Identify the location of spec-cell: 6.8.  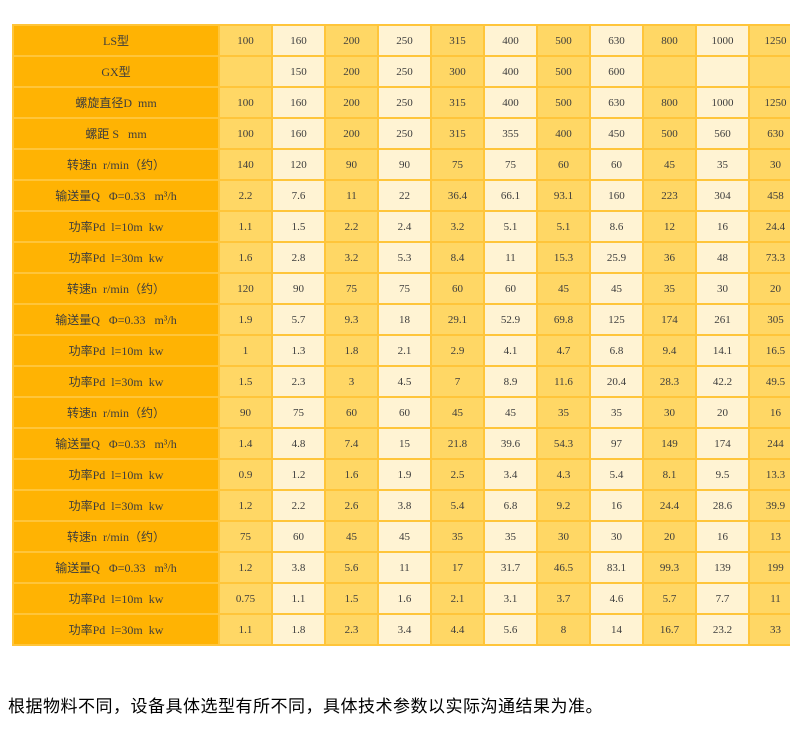
(616, 350).